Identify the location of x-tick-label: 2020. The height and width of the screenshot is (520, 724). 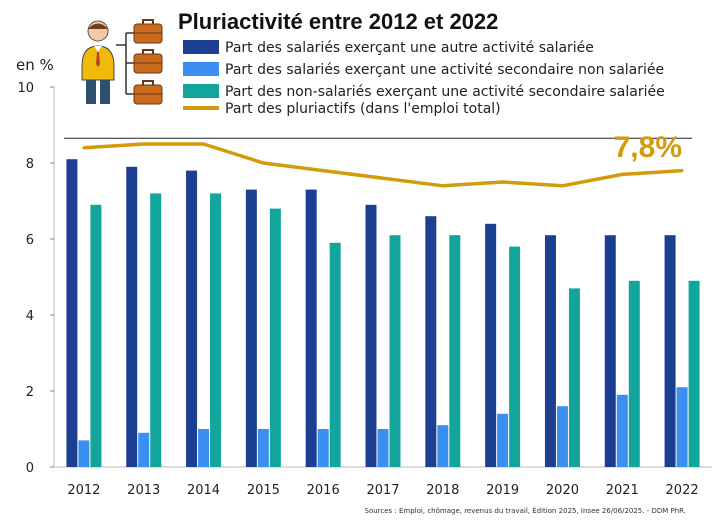
(562, 490).